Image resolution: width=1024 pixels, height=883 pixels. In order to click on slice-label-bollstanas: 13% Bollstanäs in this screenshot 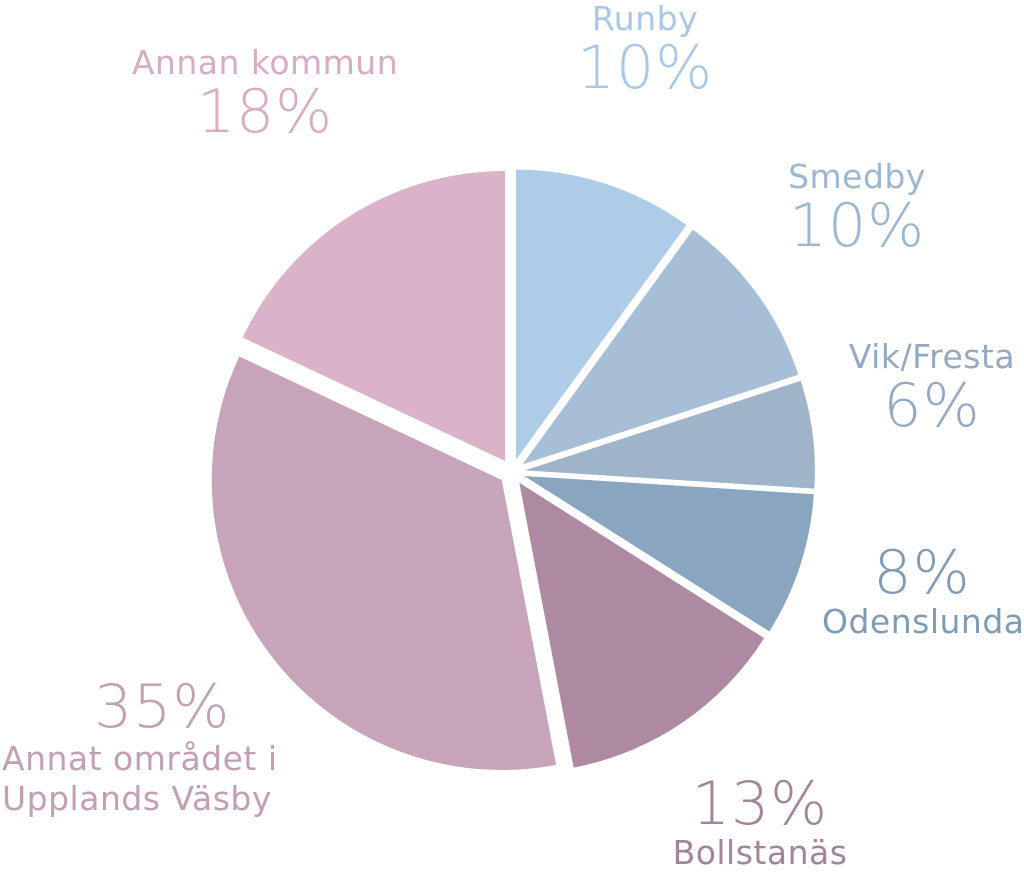, I will do `click(760, 822)`.